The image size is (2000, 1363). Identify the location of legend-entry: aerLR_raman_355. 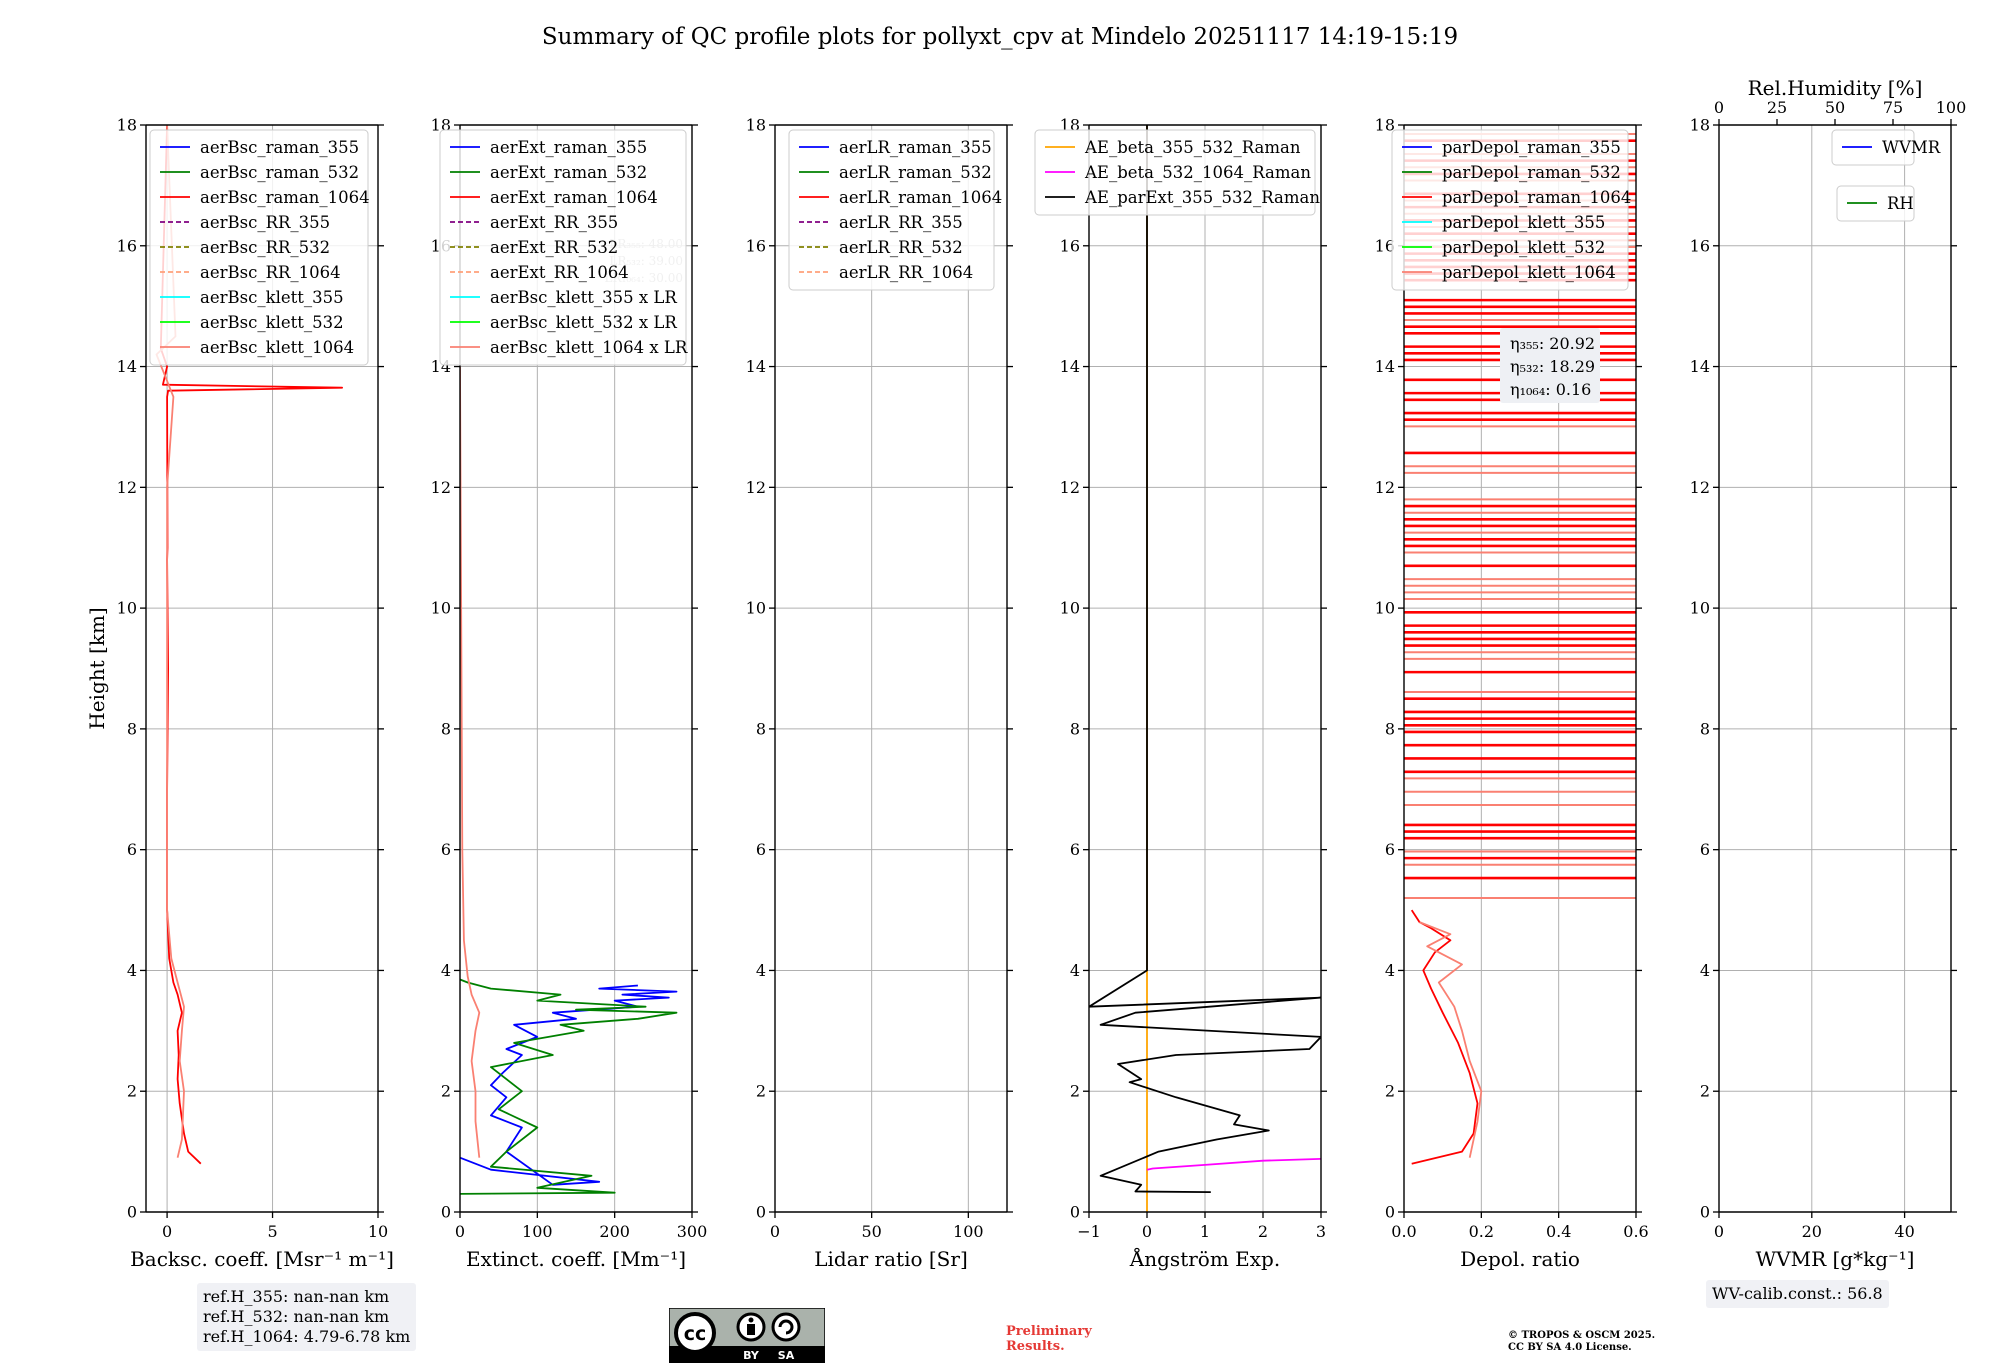
(915, 147).